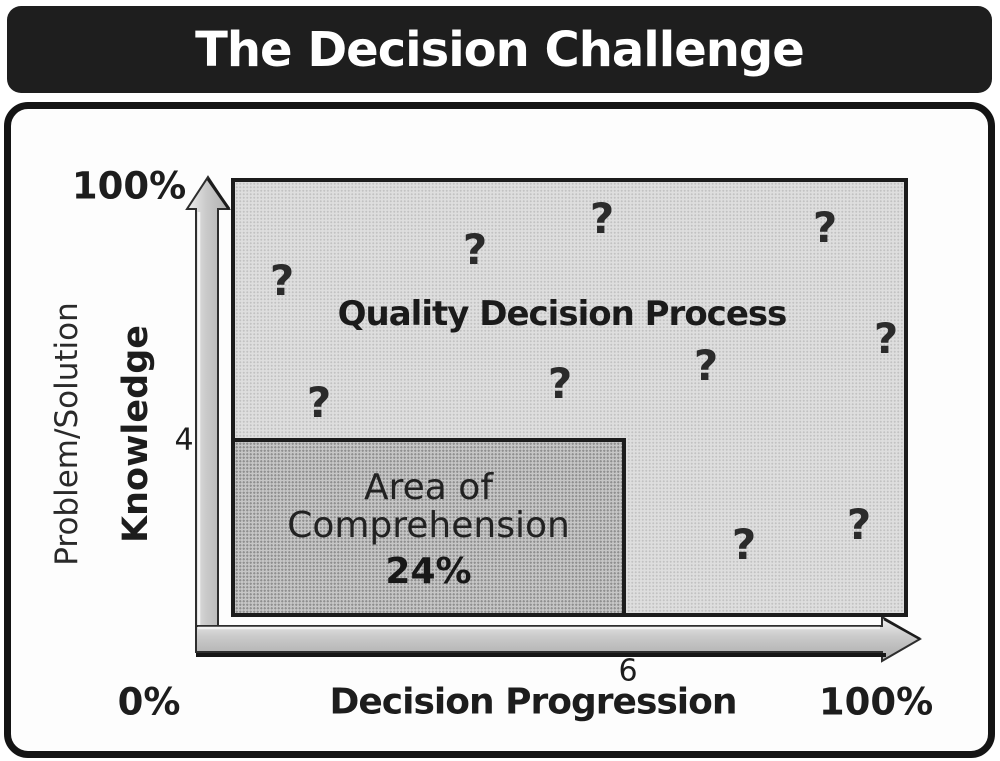 The image size is (1000, 761). Describe the element at coordinates (136, 434) in the screenshot. I see `y-axis-title-knowledge: Knowledge` at that location.